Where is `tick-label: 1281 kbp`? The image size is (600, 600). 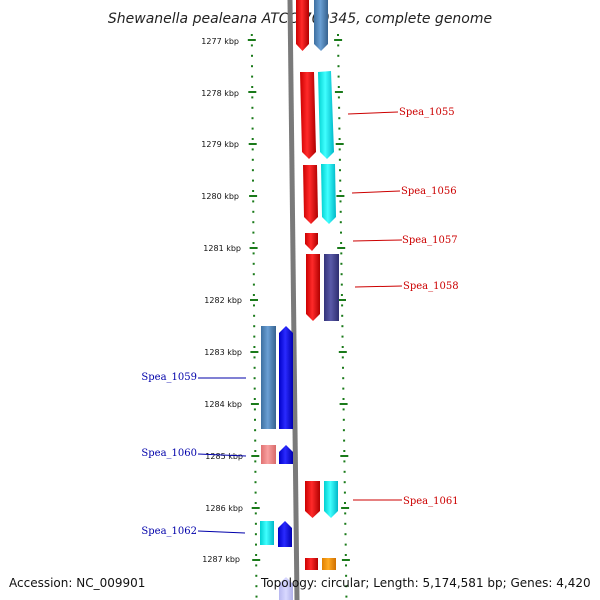 tick-label: 1281 kbp is located at coordinates (222, 248).